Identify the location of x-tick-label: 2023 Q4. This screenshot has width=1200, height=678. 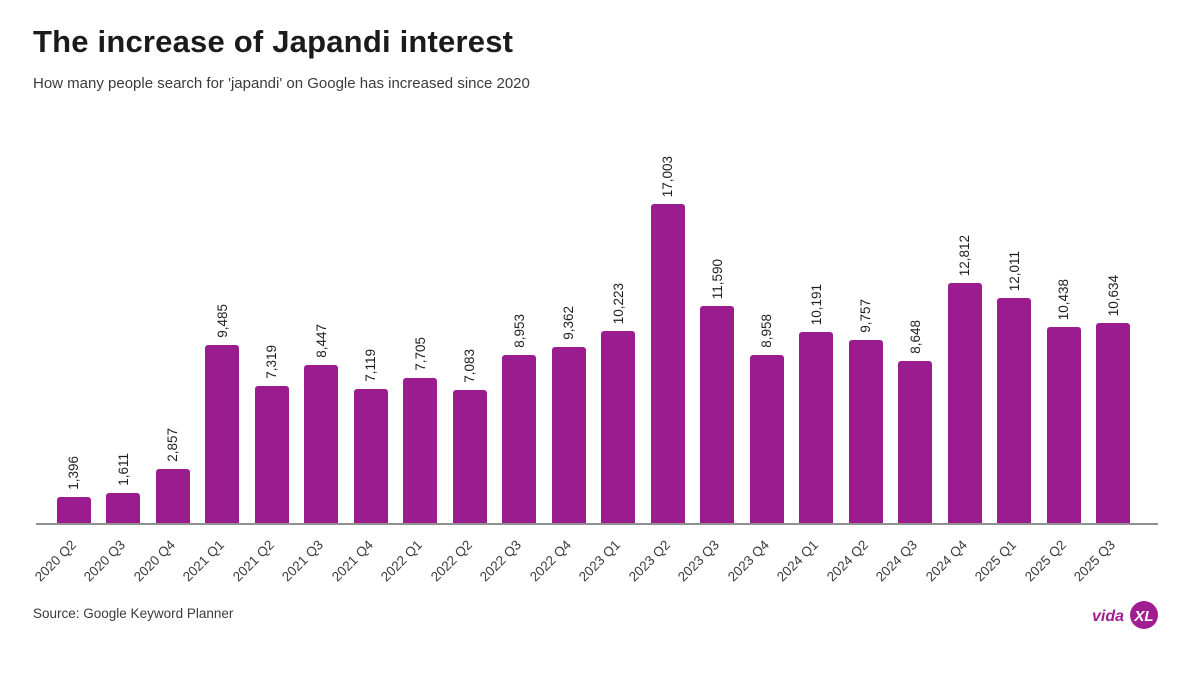
(748, 561).